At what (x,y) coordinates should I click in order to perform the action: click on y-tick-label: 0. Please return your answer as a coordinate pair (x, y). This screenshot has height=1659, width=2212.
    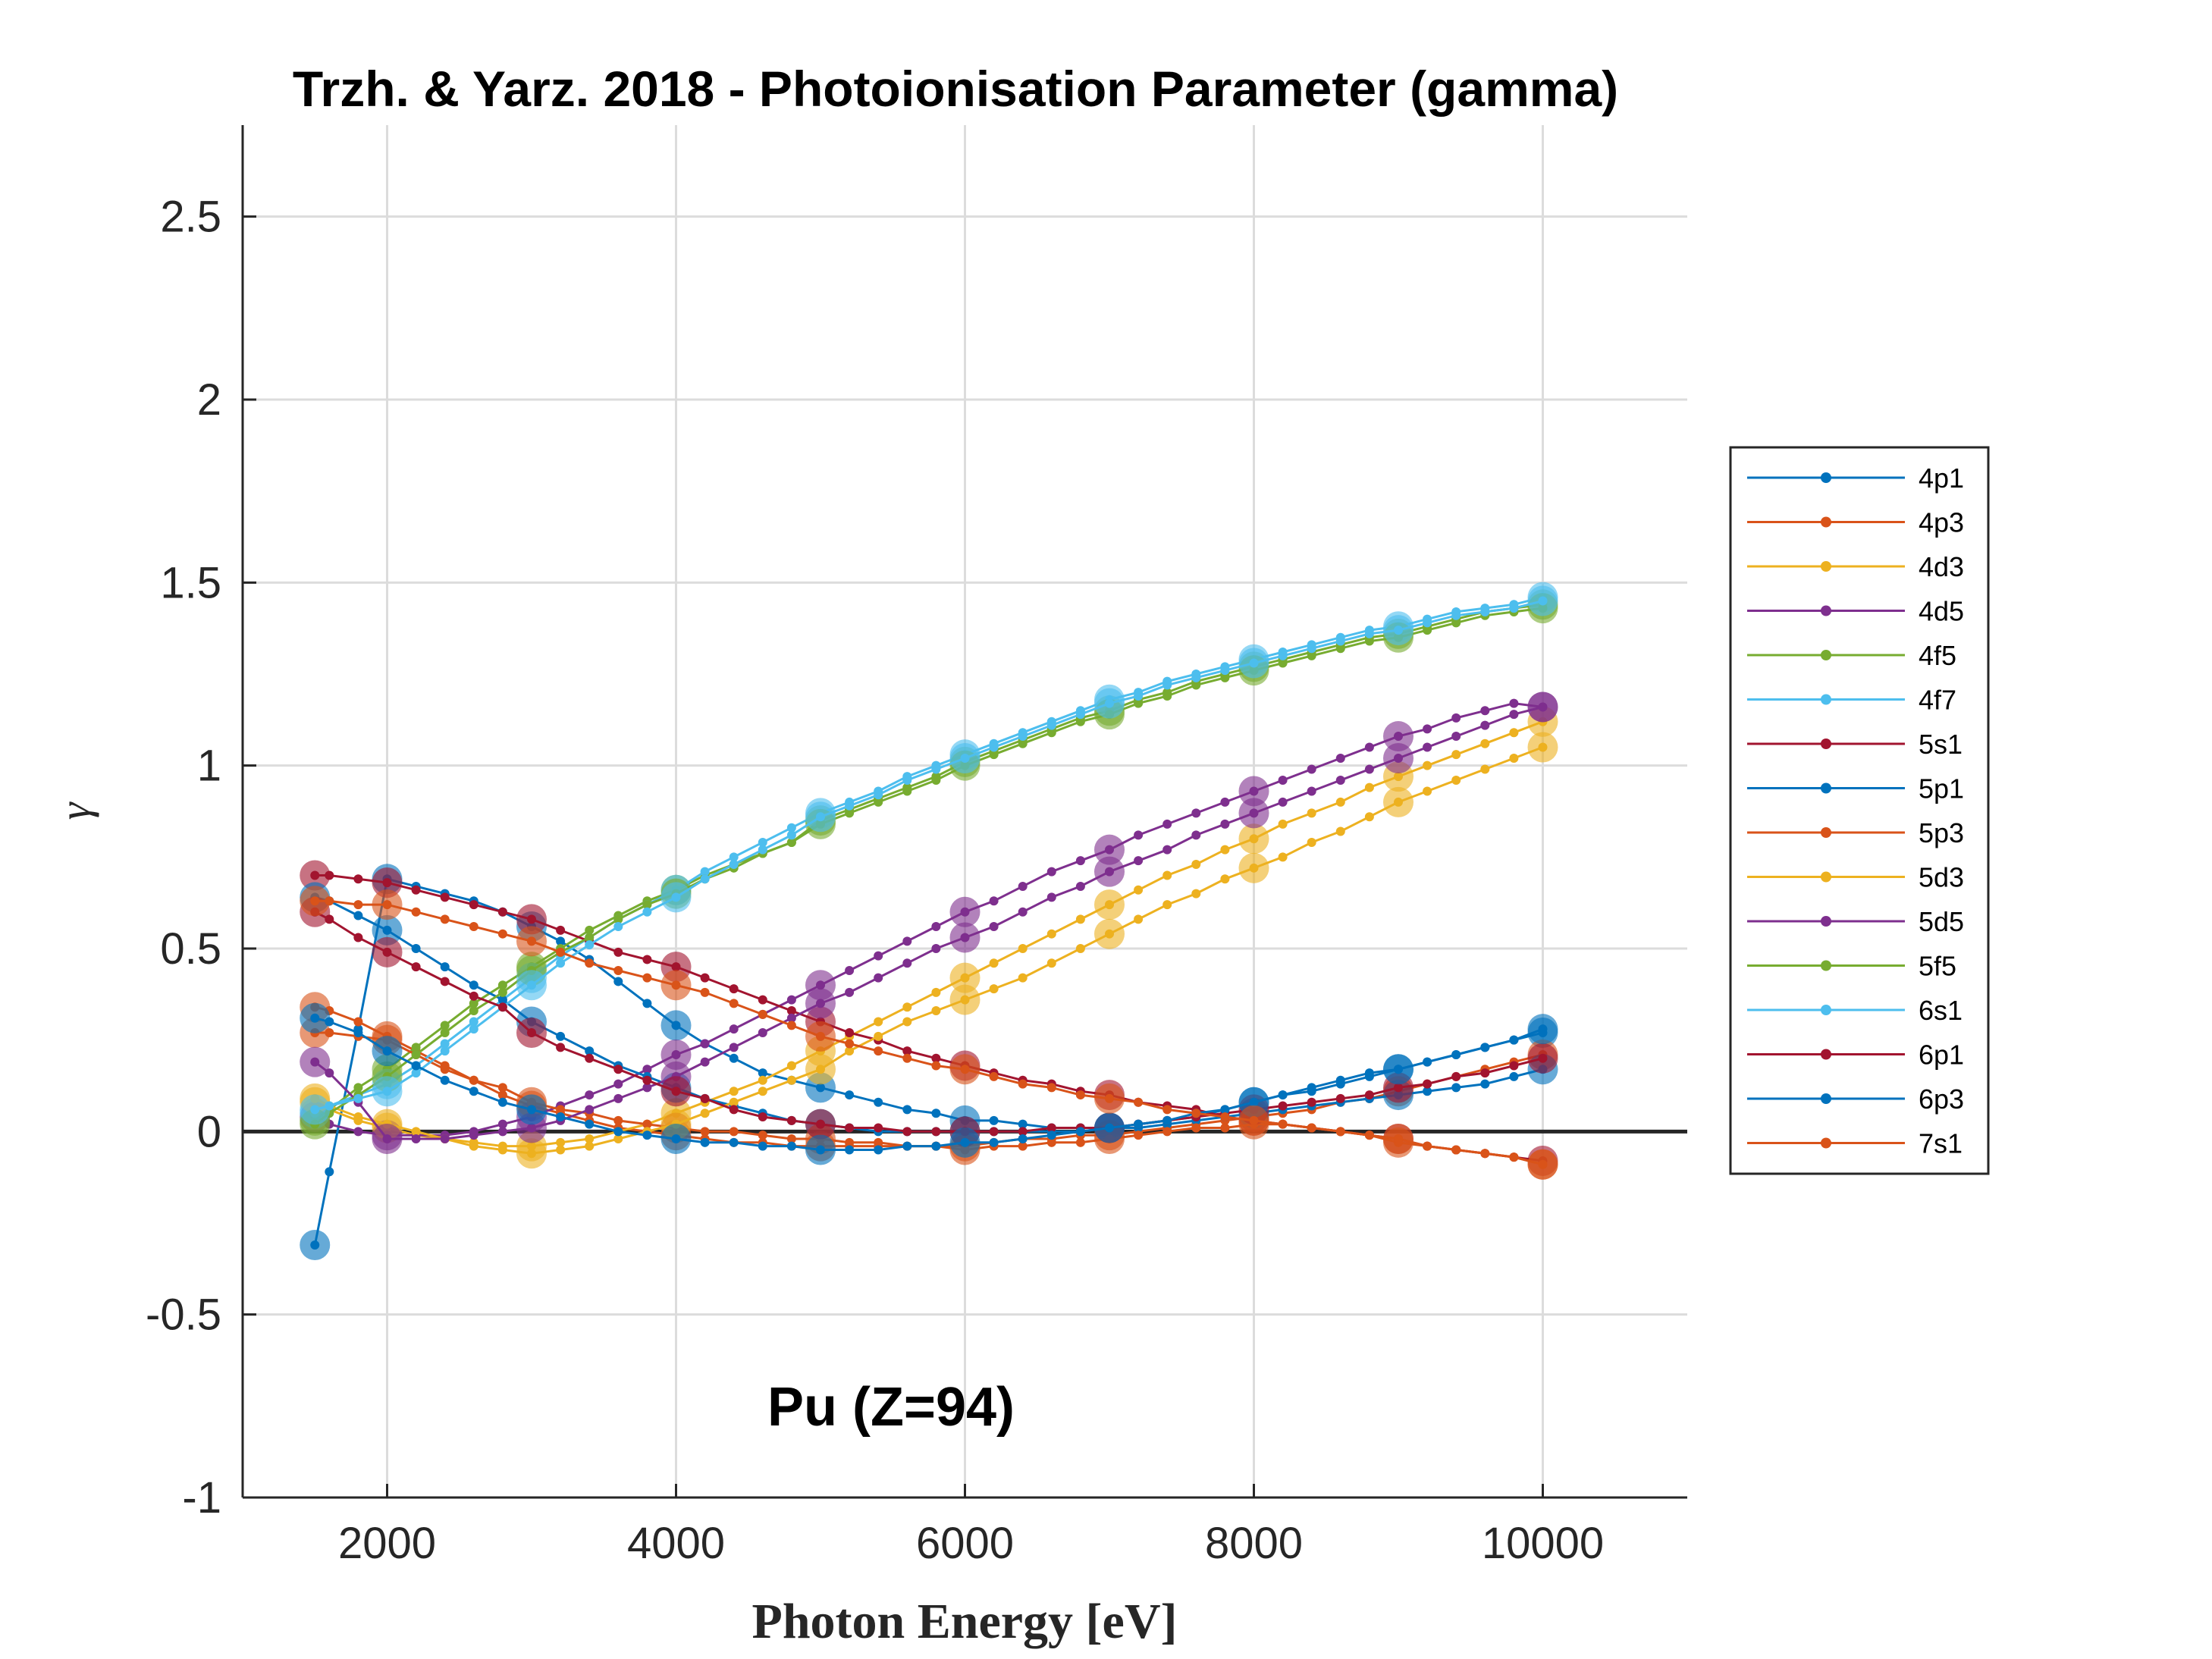
    Looking at the image, I should click on (209, 1131).